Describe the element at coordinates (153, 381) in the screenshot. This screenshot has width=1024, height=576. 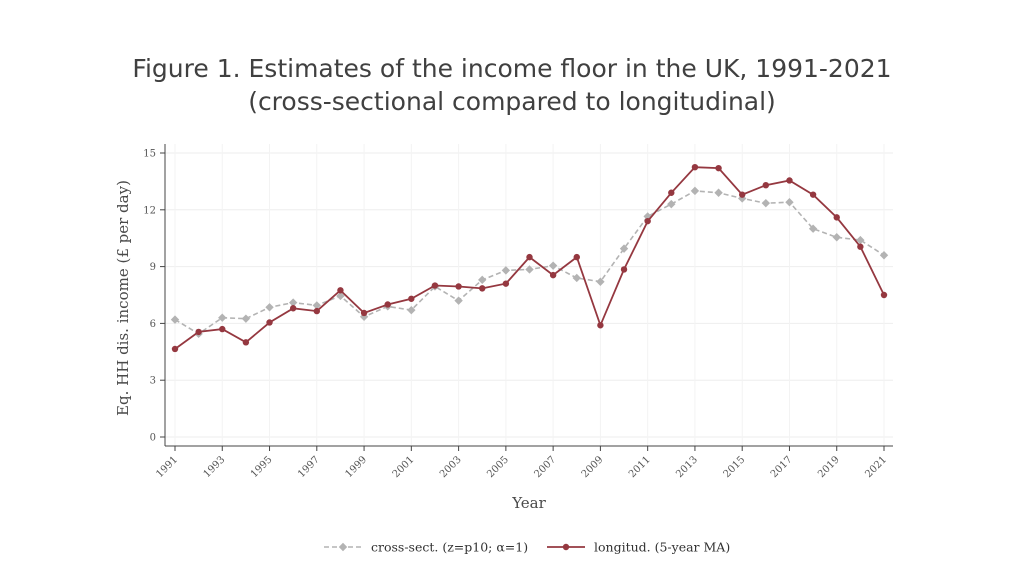
I see `y-tick-label: 3` at that location.